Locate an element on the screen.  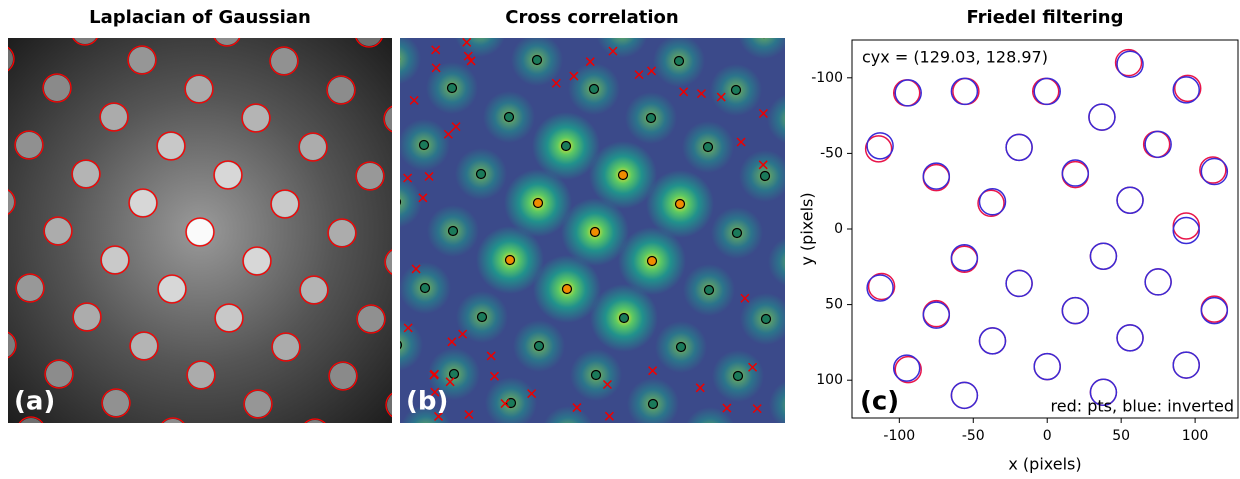
panel-title: Friedel filtering is located at coordinates (1045, 17).